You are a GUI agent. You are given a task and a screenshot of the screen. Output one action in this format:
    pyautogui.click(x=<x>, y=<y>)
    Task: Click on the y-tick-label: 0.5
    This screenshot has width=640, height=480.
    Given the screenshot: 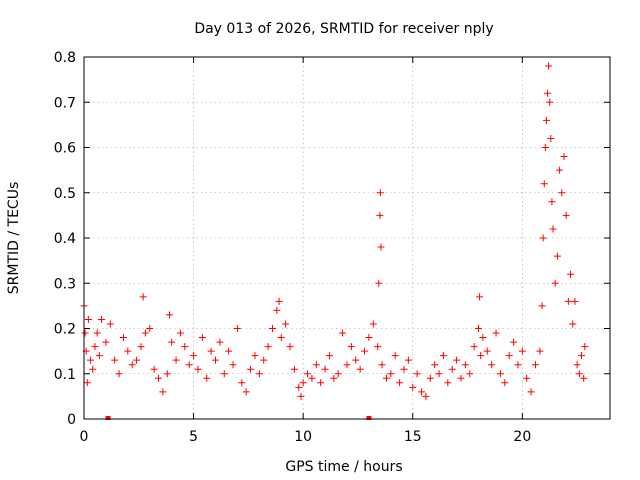 What is the action you would take?
    pyautogui.click(x=65, y=194)
    